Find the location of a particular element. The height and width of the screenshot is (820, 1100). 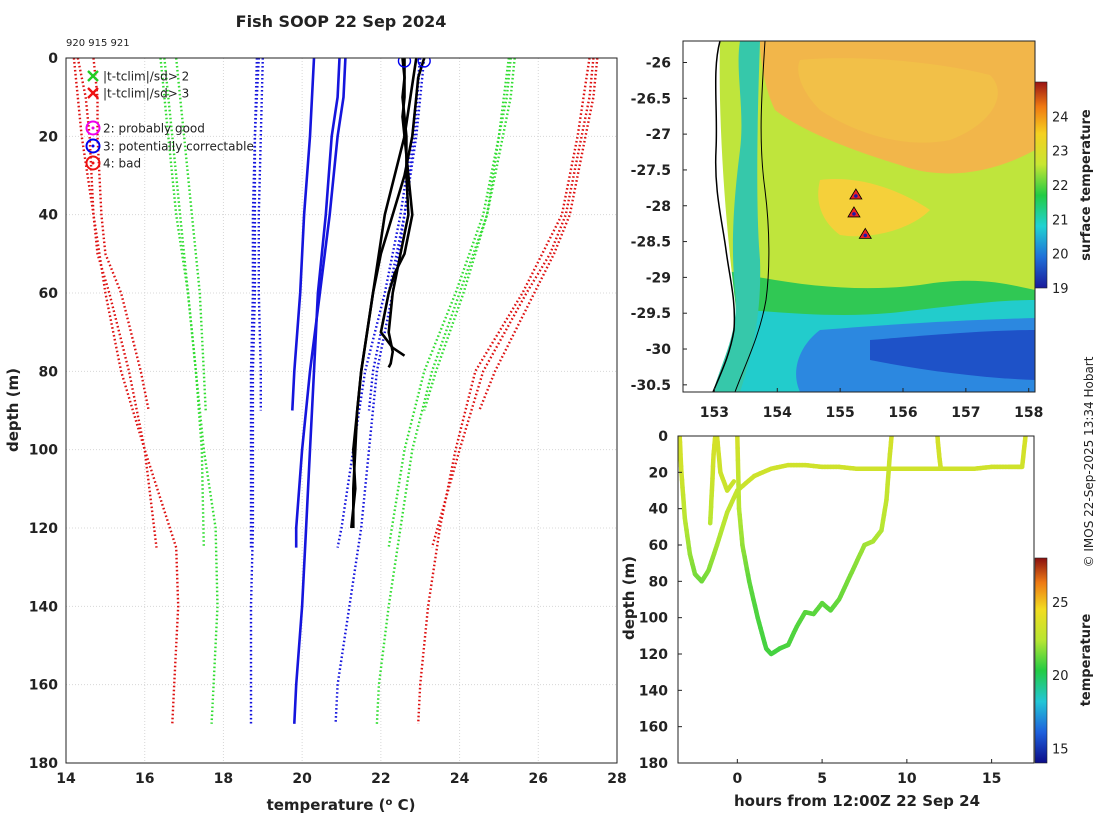

figure-title: Fish SOOP 22 Sep 2024 is located at coordinates (341, 21).